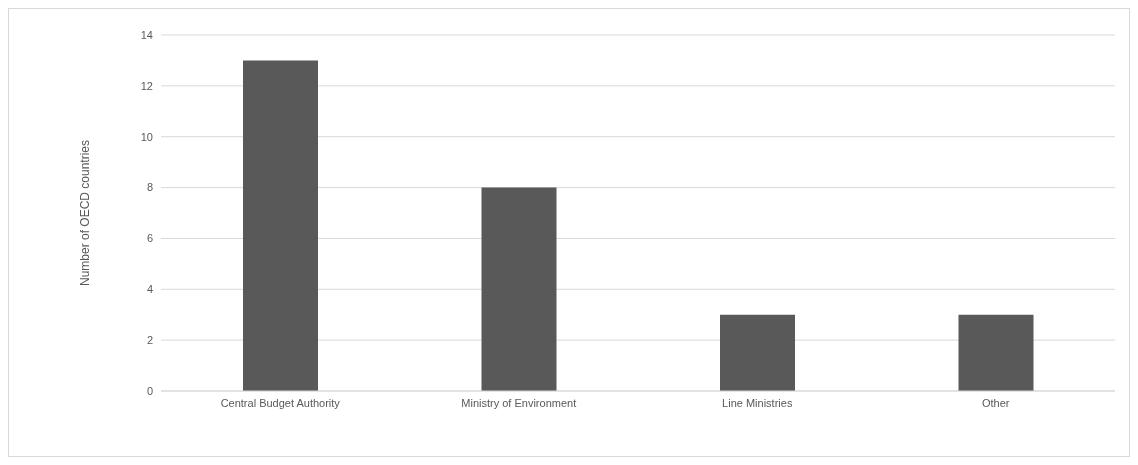 This screenshot has height=465, width=1138. What do you see at coordinates (519, 402) in the screenshot?
I see `x-tick-label: Ministry of Environment` at bounding box center [519, 402].